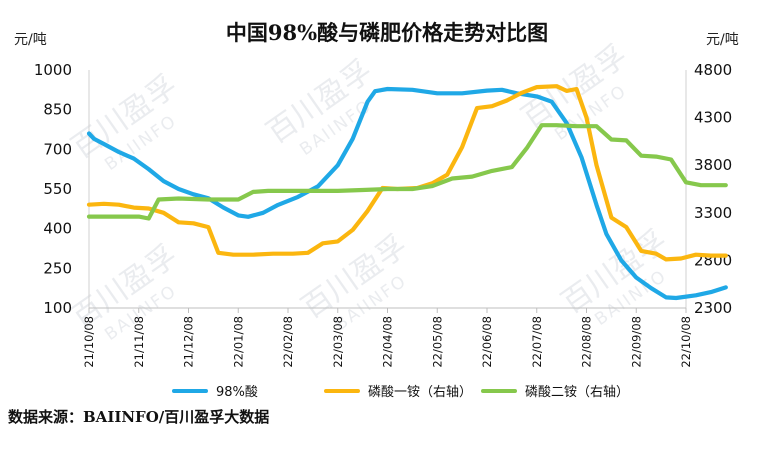 The image size is (774, 454). Describe the element at coordinates (57, 189) in the screenshot. I see `left-tick-label: 550` at that location.